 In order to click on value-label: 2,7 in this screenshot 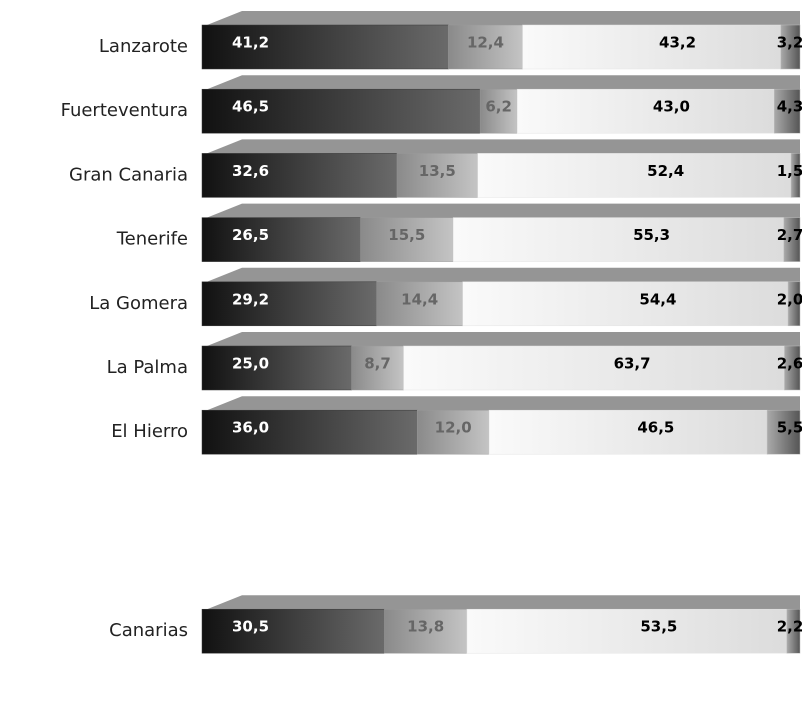, I will do `click(789, 235)`.